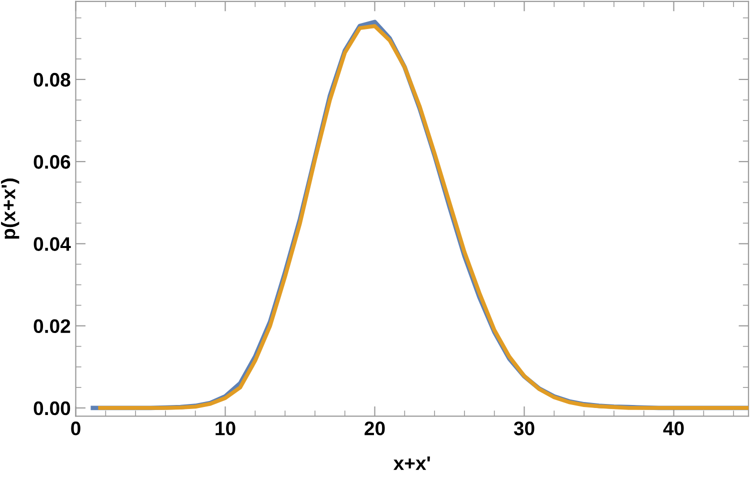 This screenshot has height=480, width=750. Describe the element at coordinates (52, 326) in the screenshot. I see `y-tick-label: 0.02` at that location.